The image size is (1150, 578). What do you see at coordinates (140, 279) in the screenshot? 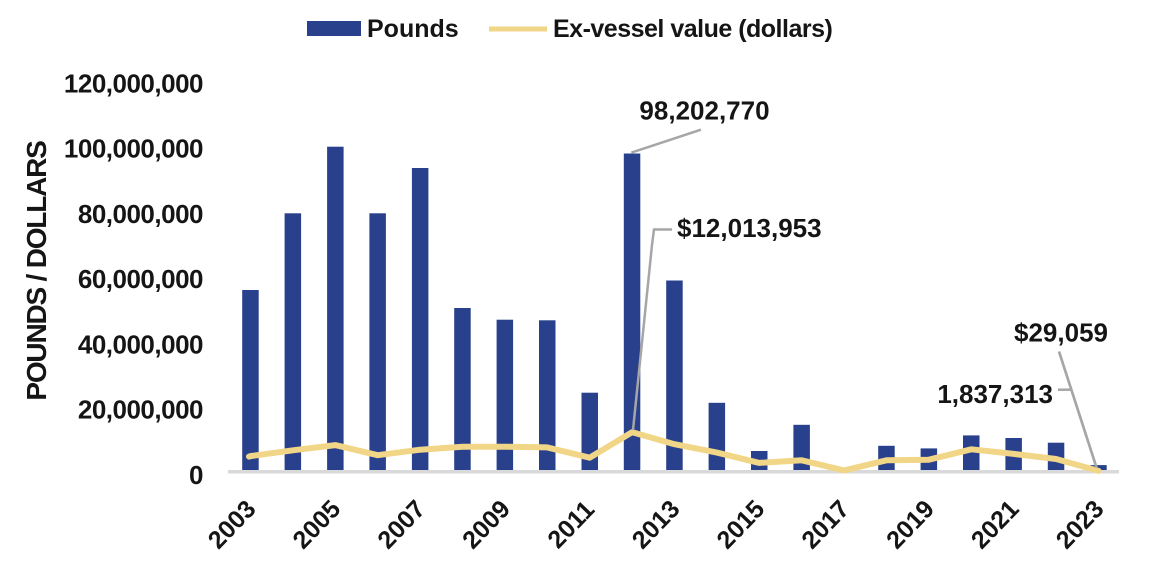
I see `svg-text: 60,000,000` at bounding box center [140, 279].